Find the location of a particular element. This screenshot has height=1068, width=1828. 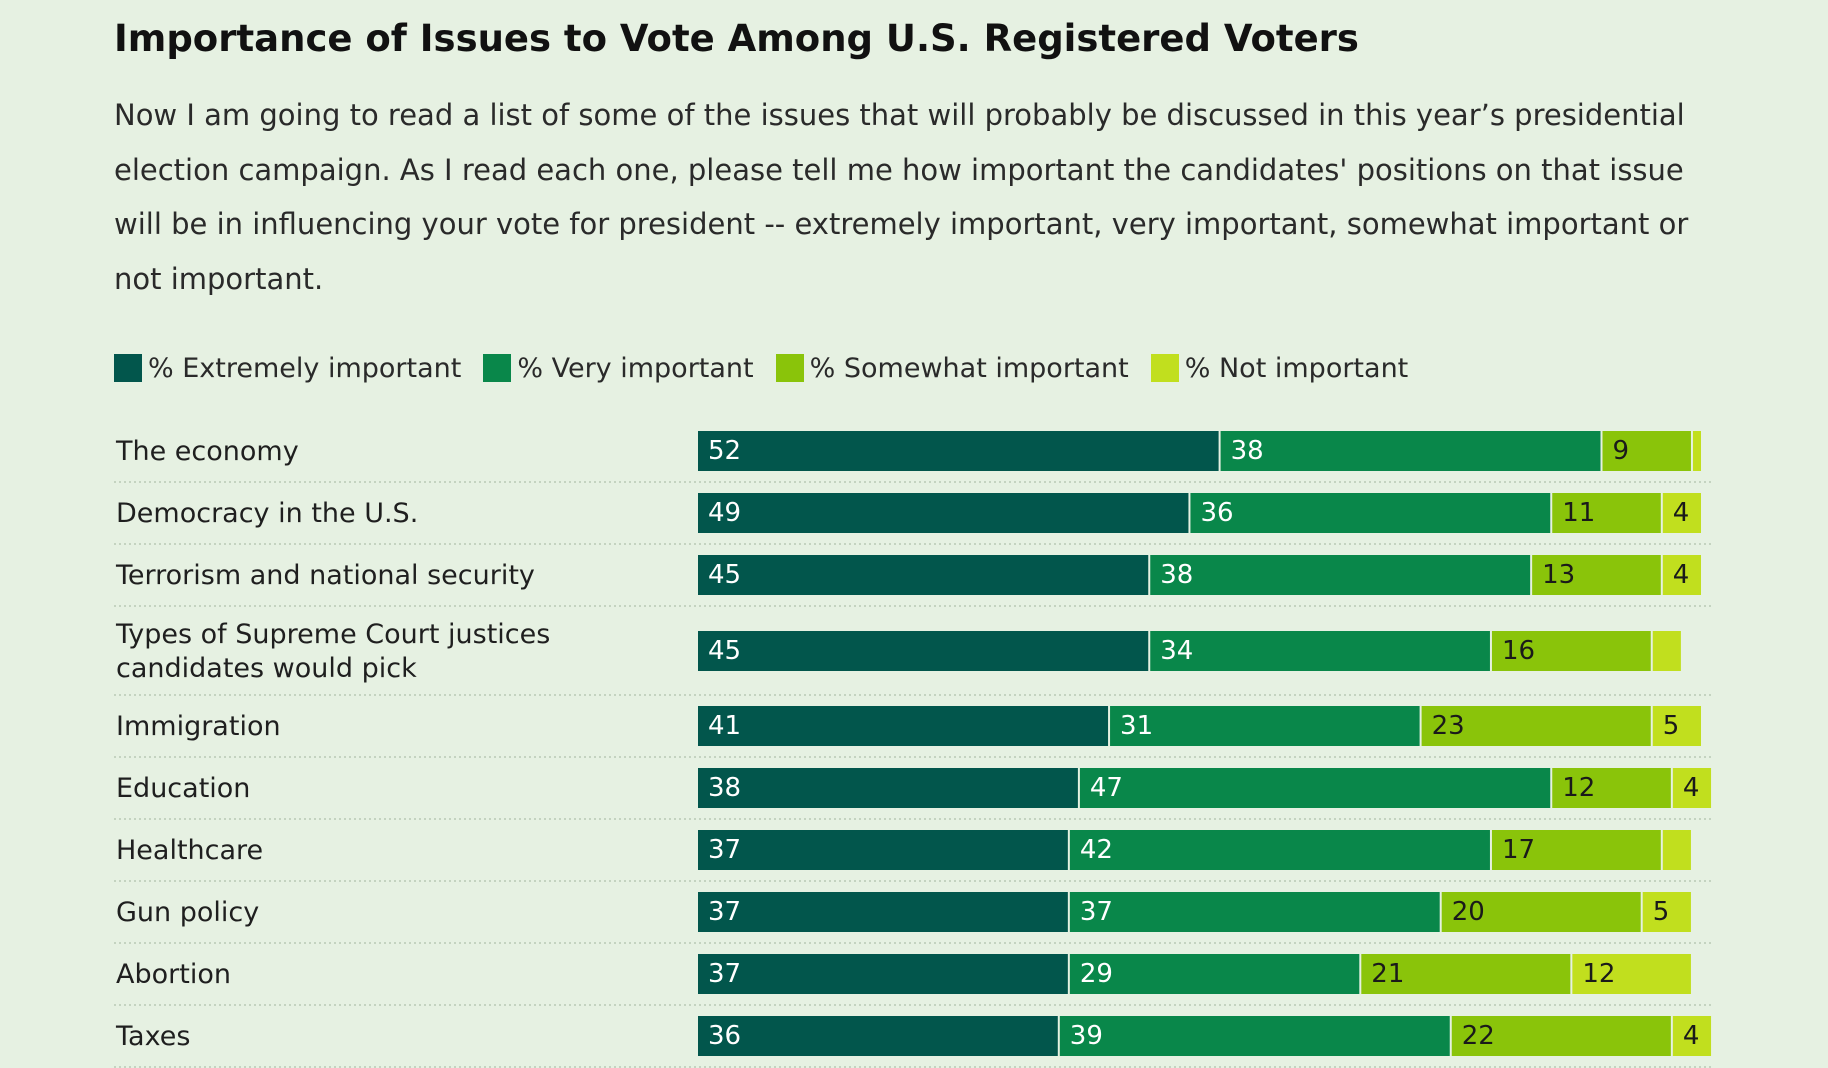

bar-segment-taxes-not-important is located at coordinates (1692, 1036).